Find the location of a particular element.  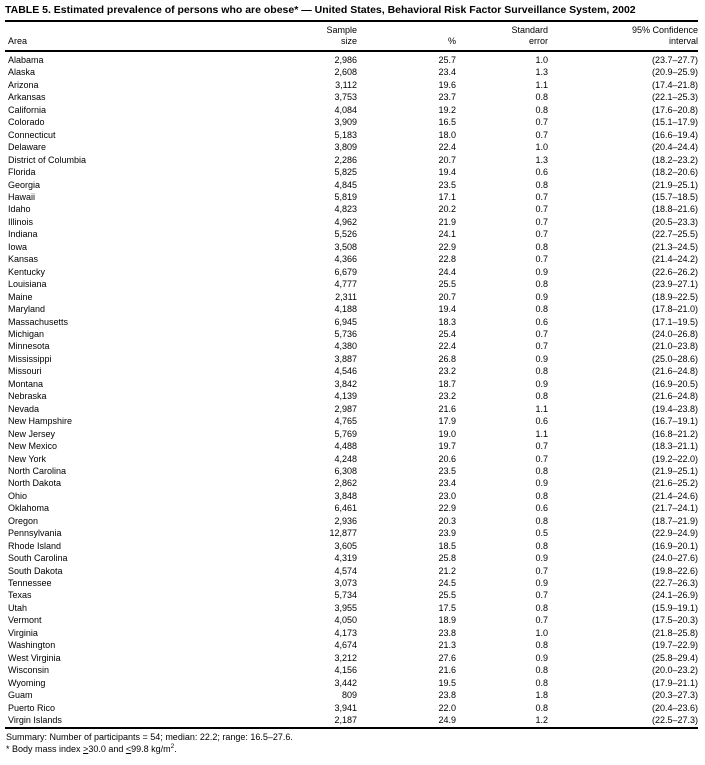

table-row: Colorado 3,909 16.5 0.7 (15.1–17.9) is located at coordinates (351, 122).